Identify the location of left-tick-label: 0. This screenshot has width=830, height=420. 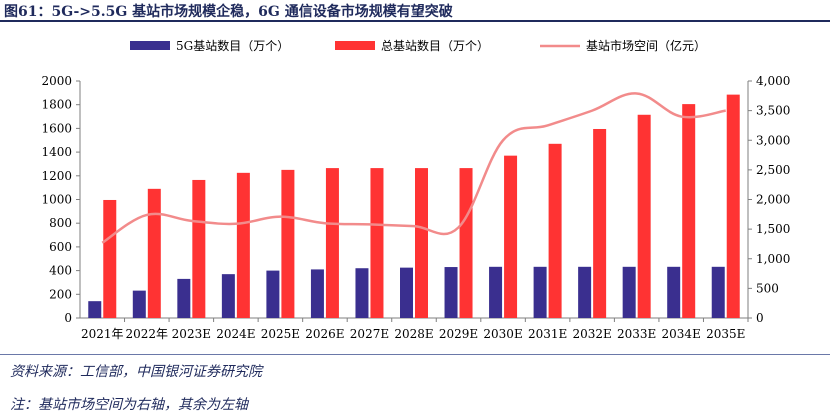
(68, 318).